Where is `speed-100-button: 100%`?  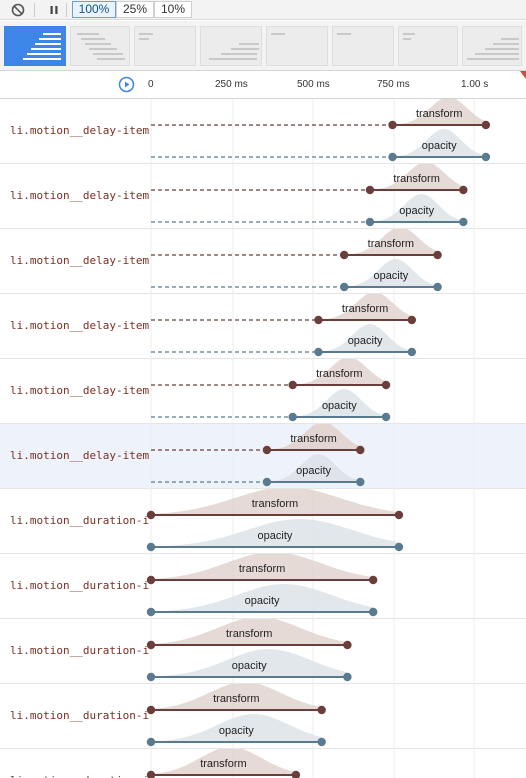
speed-100-button: 100% is located at coordinates (94, 9).